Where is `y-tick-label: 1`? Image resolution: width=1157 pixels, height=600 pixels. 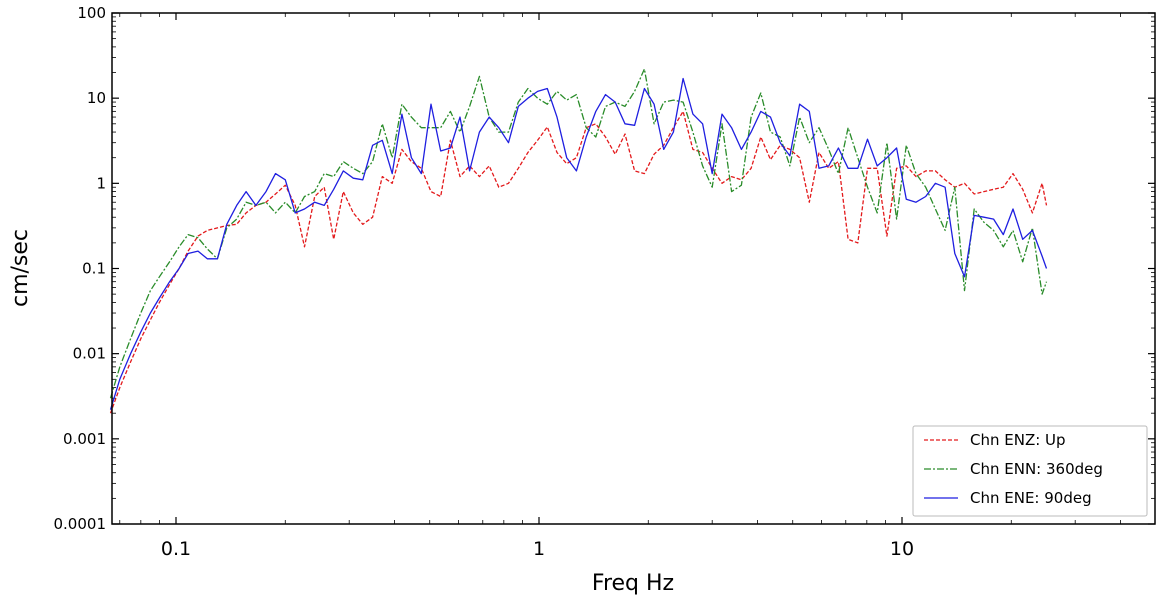 y-tick-label: 1 is located at coordinates (101, 183).